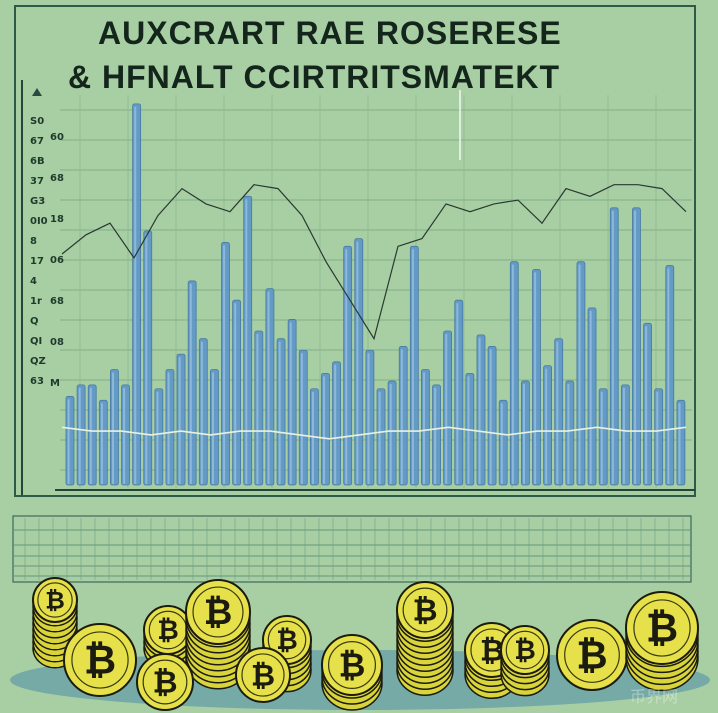 The image size is (718, 713). What do you see at coordinates (352, 549) in the screenshot?
I see `lower-grid-panel` at bounding box center [352, 549].